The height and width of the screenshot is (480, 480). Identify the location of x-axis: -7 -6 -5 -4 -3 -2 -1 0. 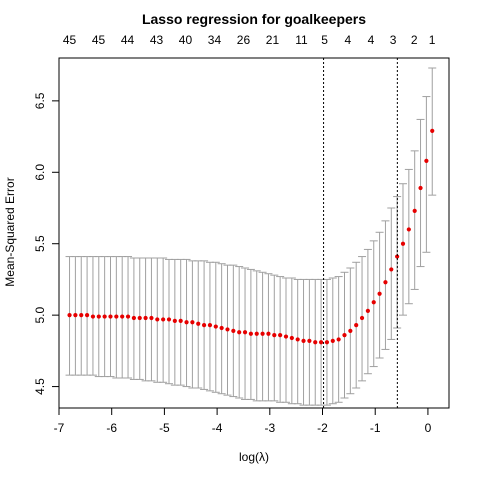
(243, 421).